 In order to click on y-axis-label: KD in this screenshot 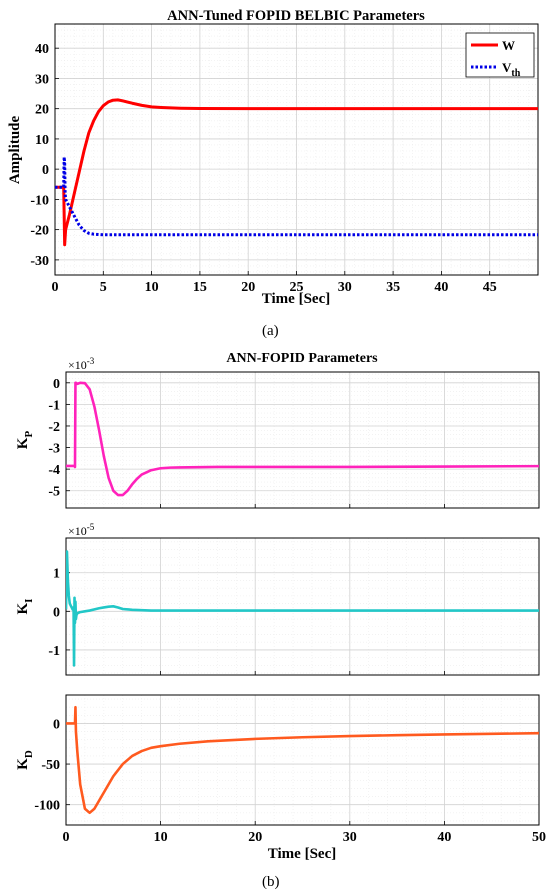, I will do `click(25, 760)`.